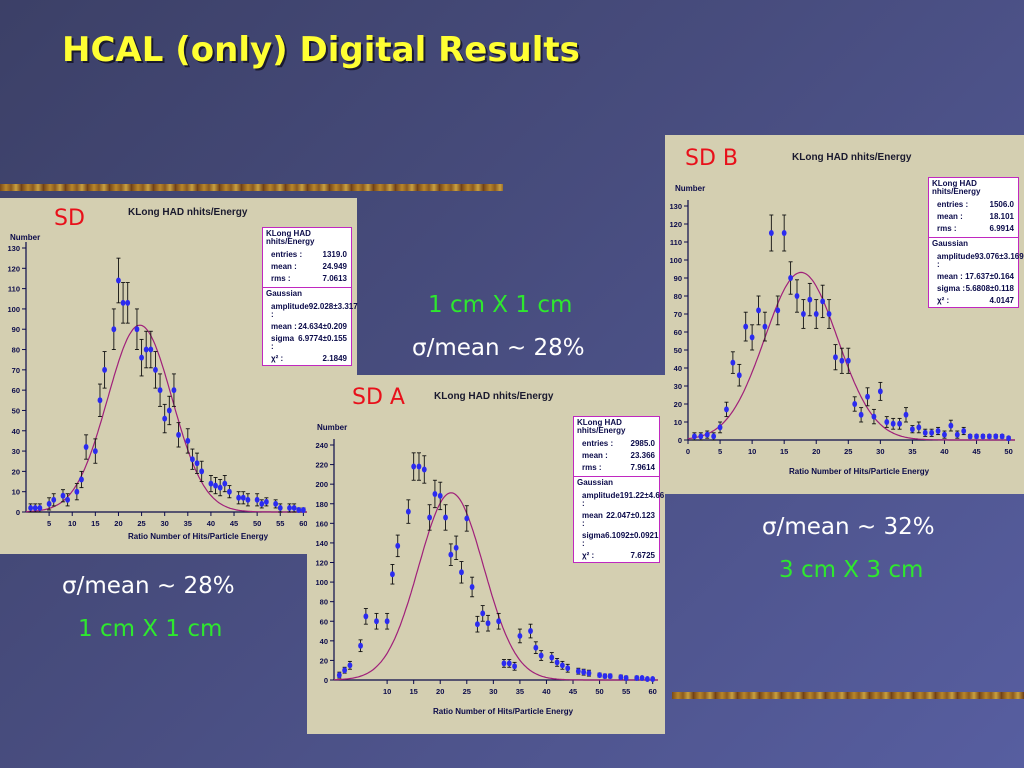 The width and height of the screenshot is (1024, 768). What do you see at coordinates (999, 256) in the screenshot?
I see `stats-amplitude: 93.076±3.169` at bounding box center [999, 256].